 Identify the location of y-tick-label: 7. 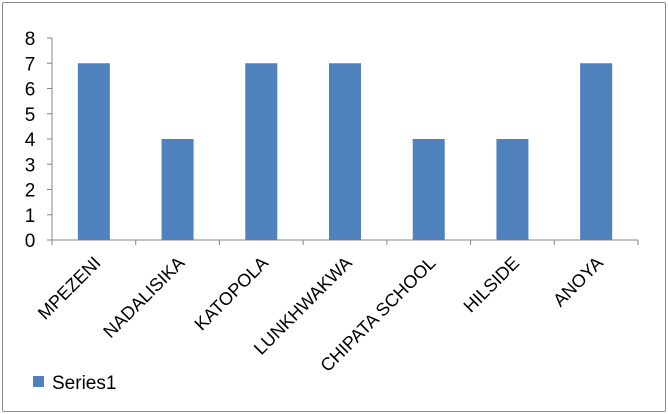
(30, 64).